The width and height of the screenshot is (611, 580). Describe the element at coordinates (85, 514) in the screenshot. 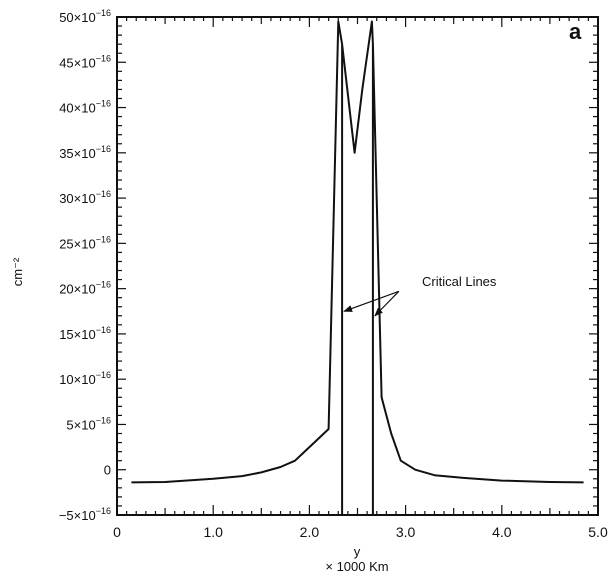

I see `y-tick-label: −5×10⁻¹⁶` at that location.